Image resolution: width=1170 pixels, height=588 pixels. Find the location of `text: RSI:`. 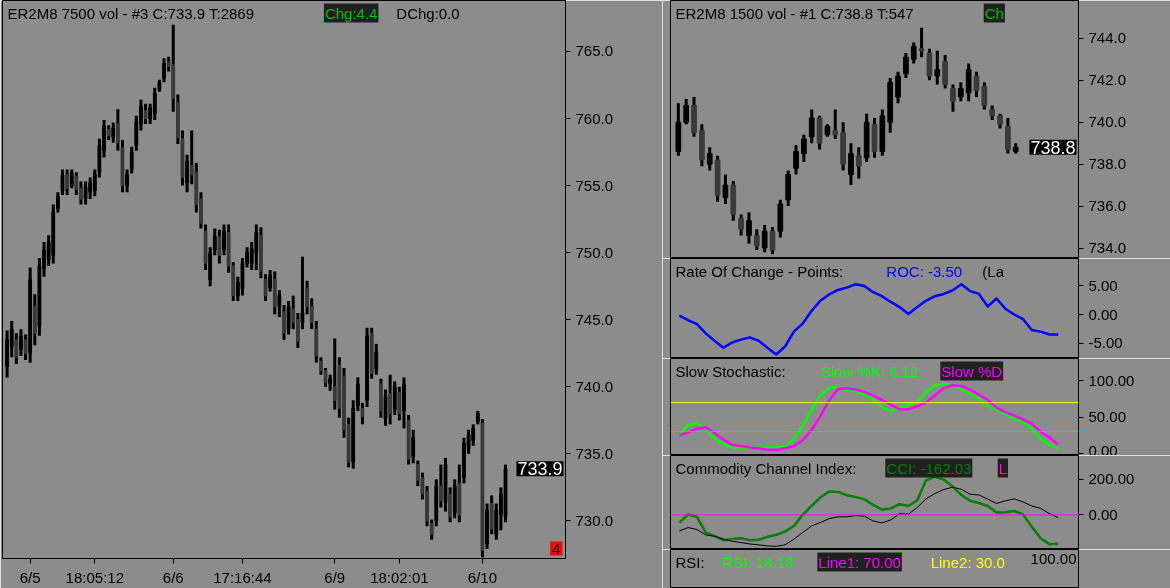

text: RSI: is located at coordinates (690, 562).